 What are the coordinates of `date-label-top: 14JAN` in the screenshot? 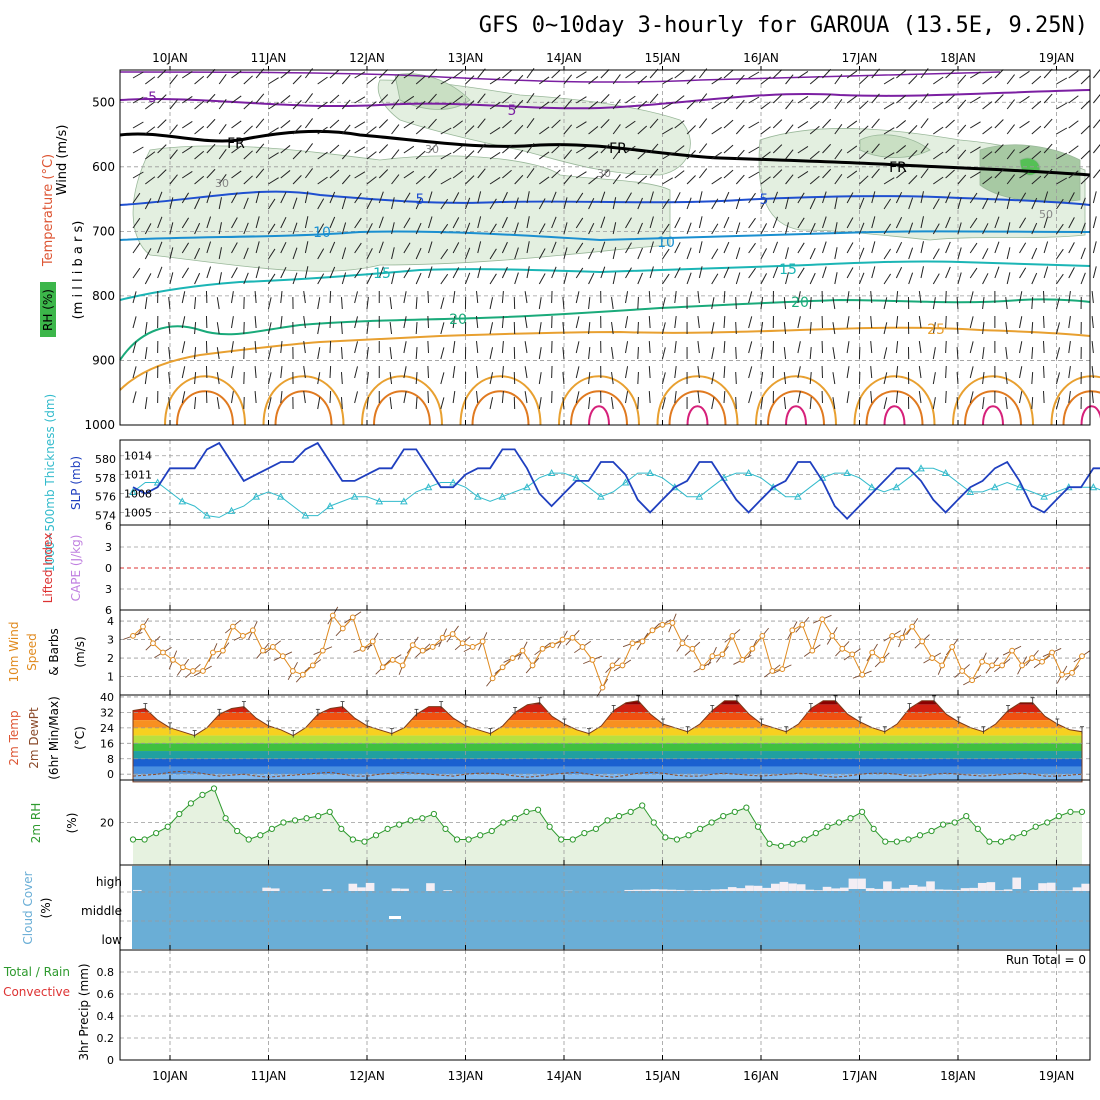 It's located at (564, 58).